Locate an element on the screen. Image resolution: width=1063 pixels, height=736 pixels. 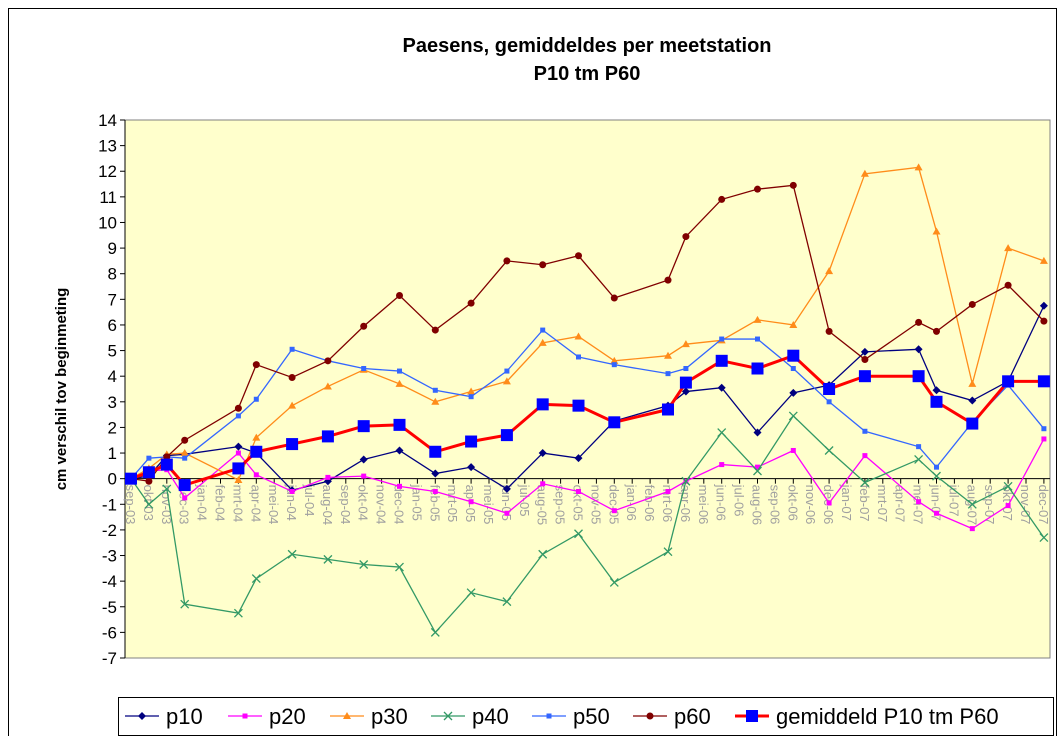
legend-label: p50 is located at coordinates (591, 716).